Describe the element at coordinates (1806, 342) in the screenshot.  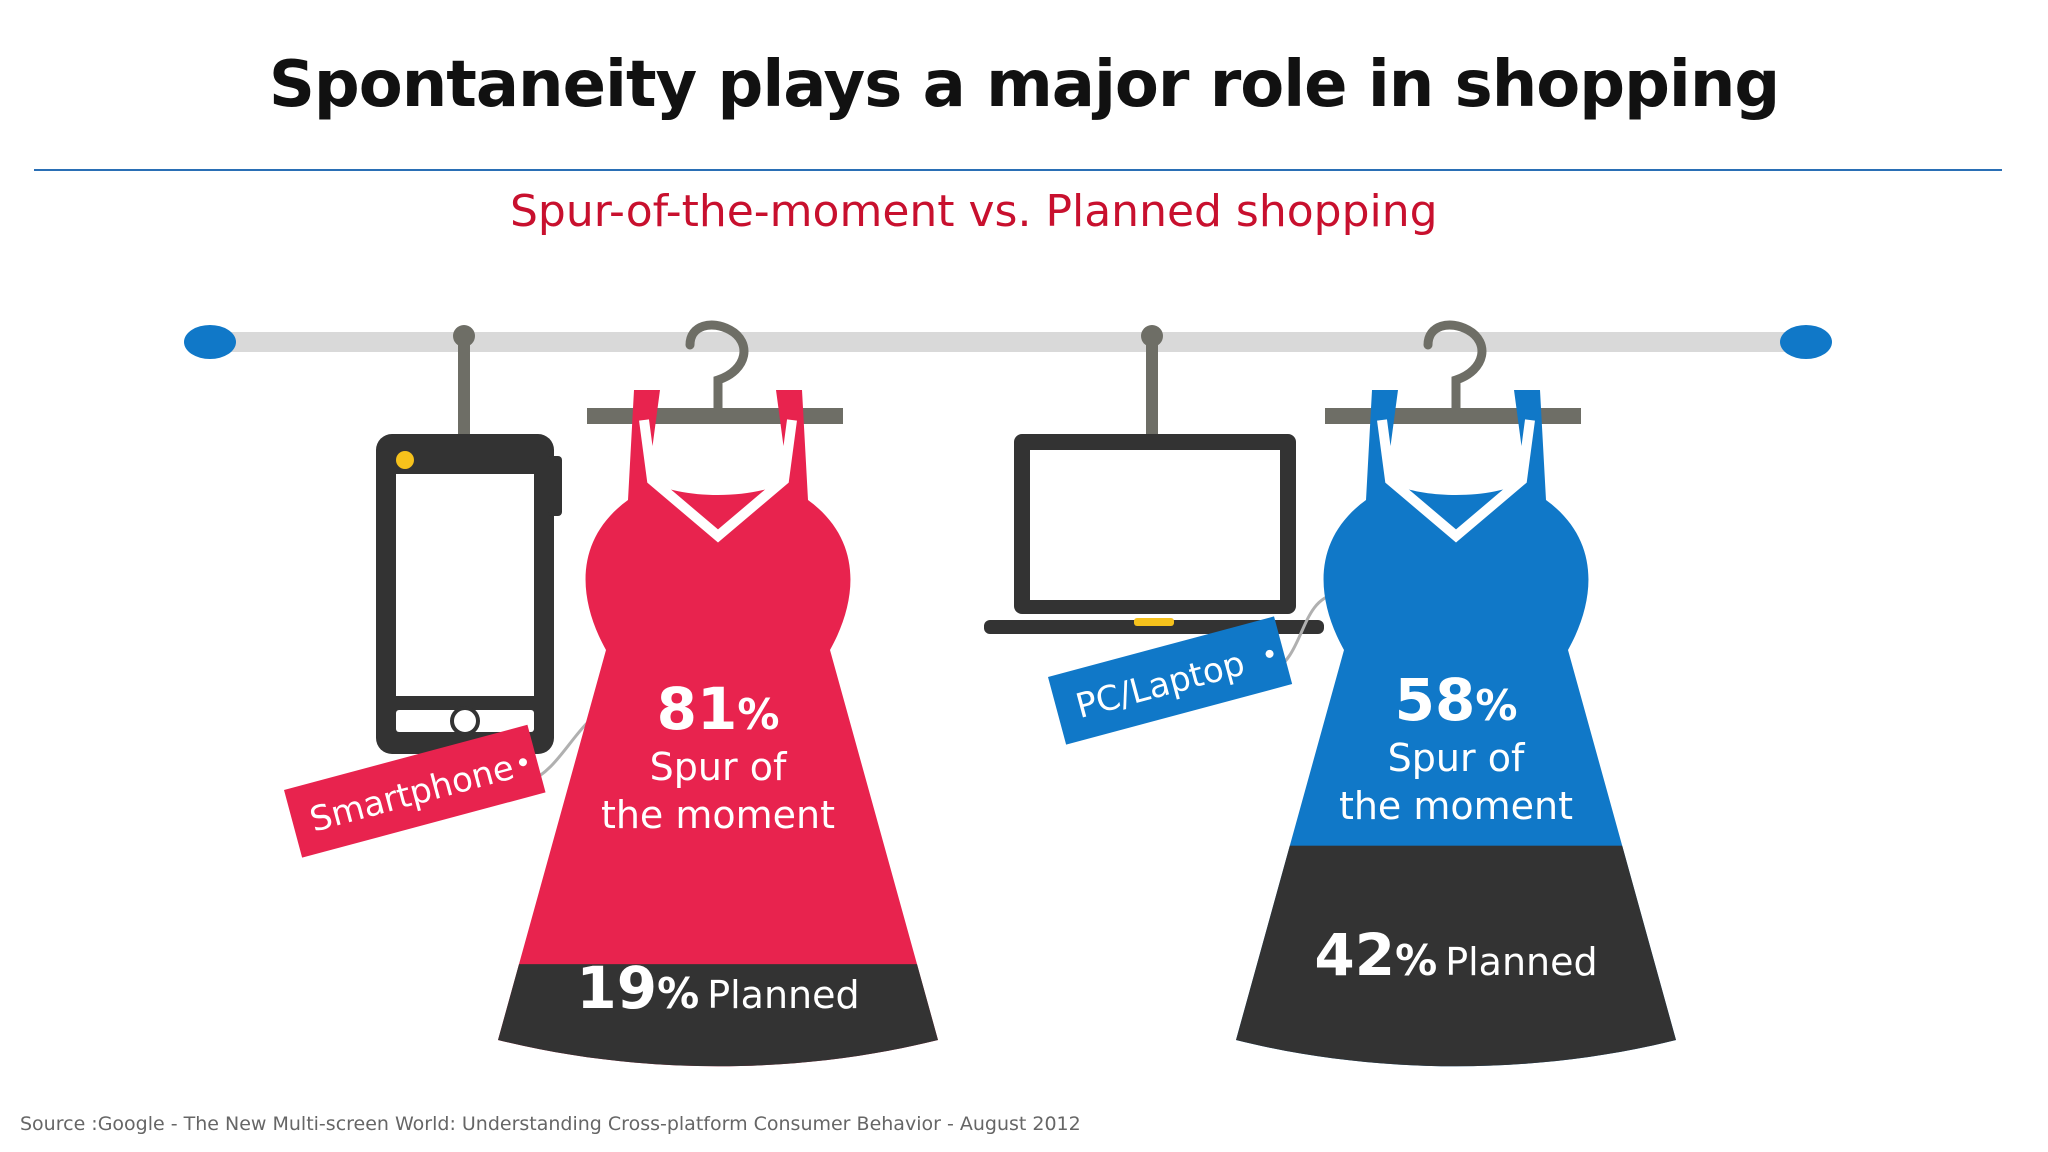
I see `rod-end-right-icon` at that location.